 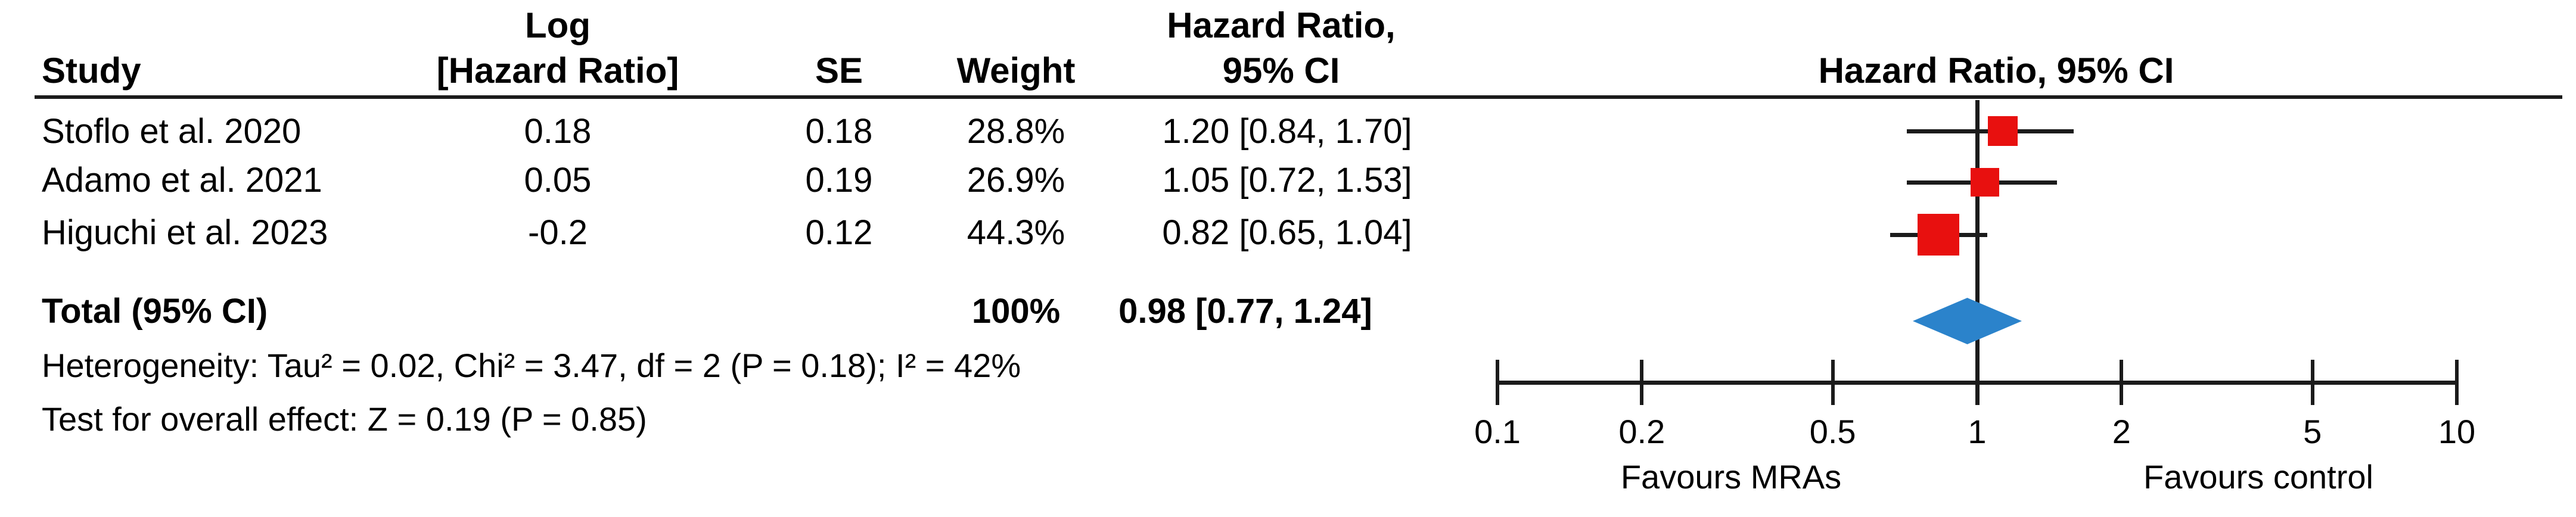 What do you see at coordinates (1245, 311) in the screenshot?
I see `total-ci: 0.98 [0.77, 1.24]` at bounding box center [1245, 311].